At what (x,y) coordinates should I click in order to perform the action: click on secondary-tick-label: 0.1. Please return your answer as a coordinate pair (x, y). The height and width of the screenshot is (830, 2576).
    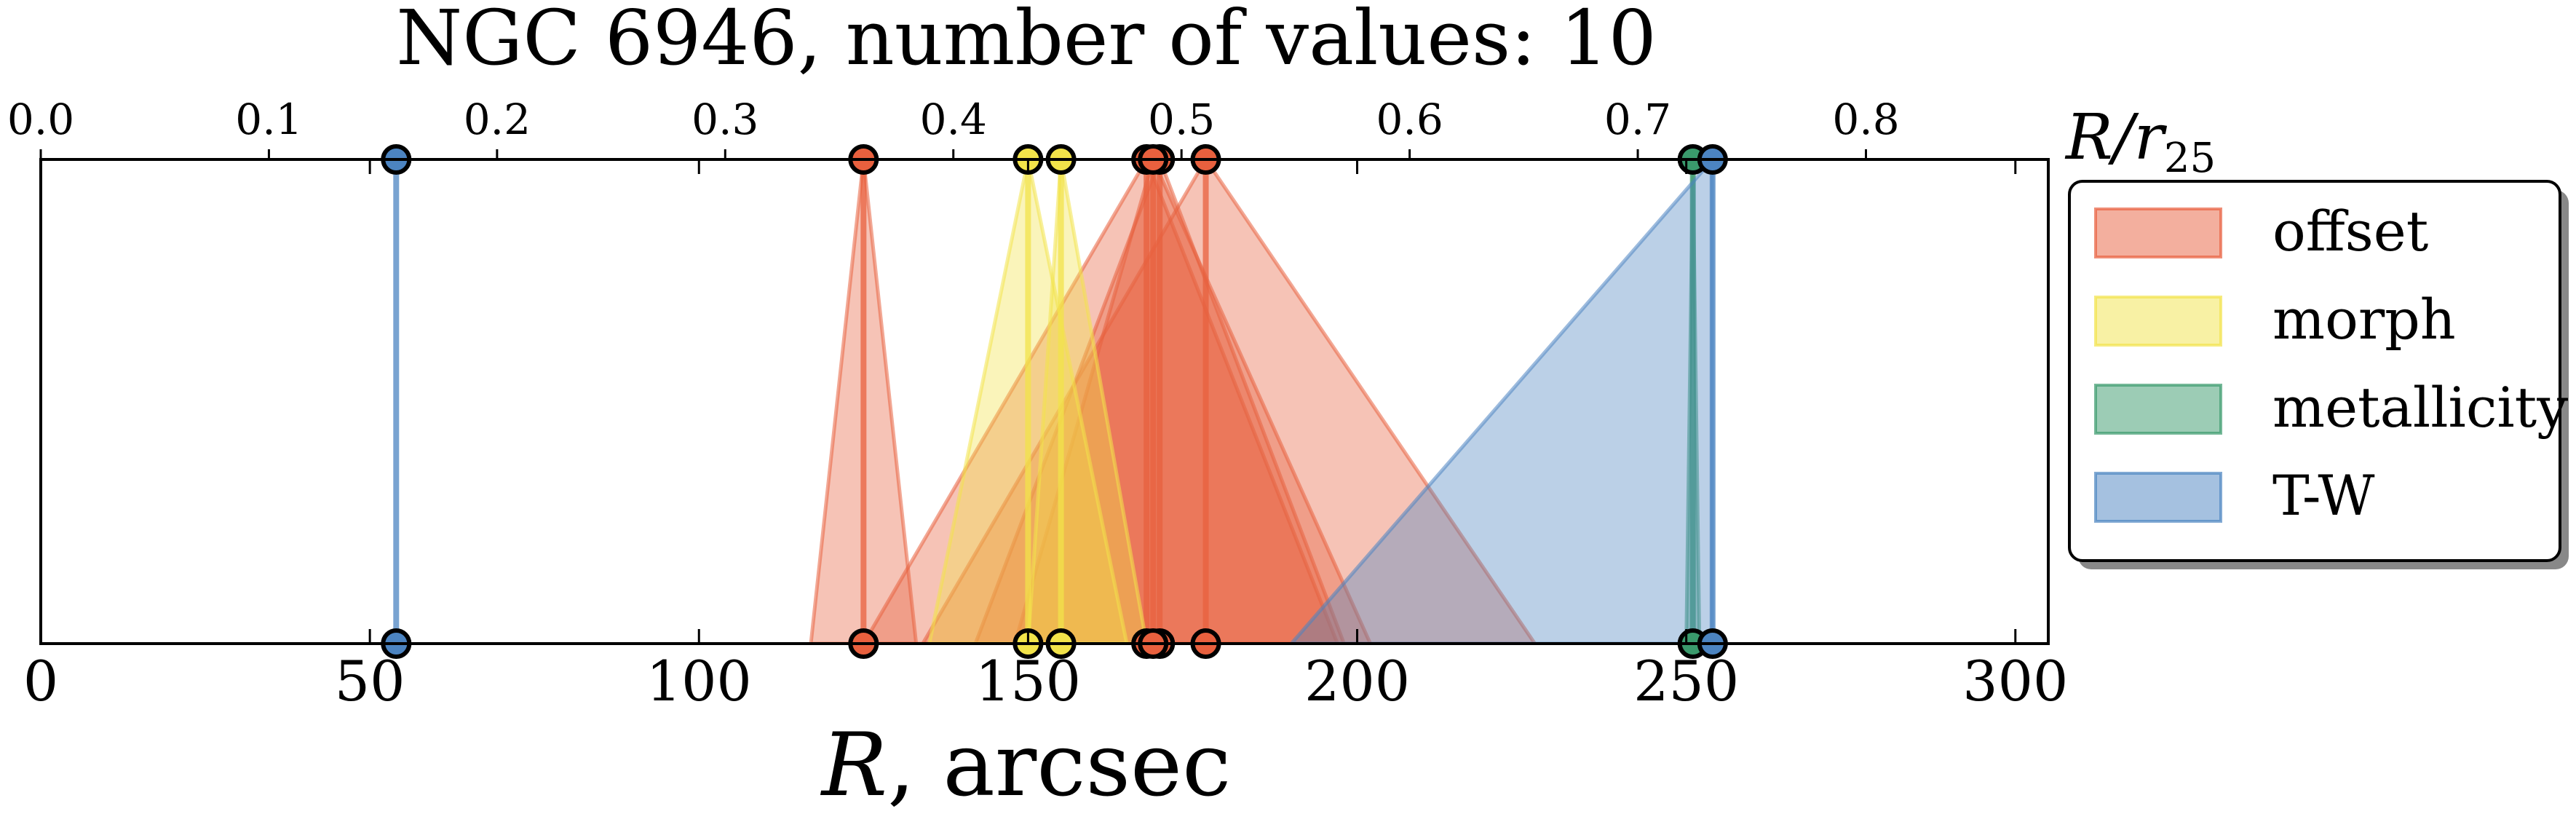
    Looking at the image, I should click on (268, 120).